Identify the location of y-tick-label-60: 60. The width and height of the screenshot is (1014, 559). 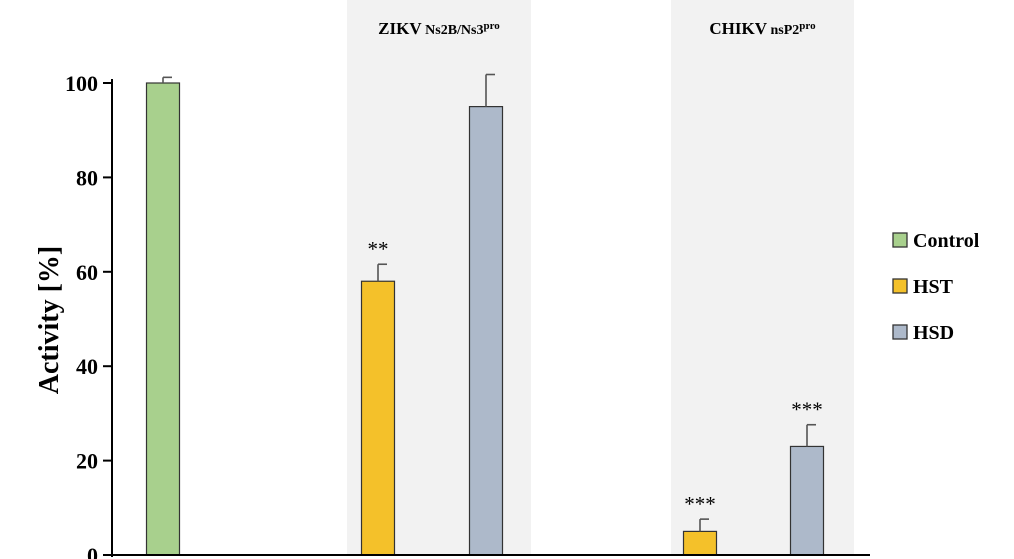
(87, 272).